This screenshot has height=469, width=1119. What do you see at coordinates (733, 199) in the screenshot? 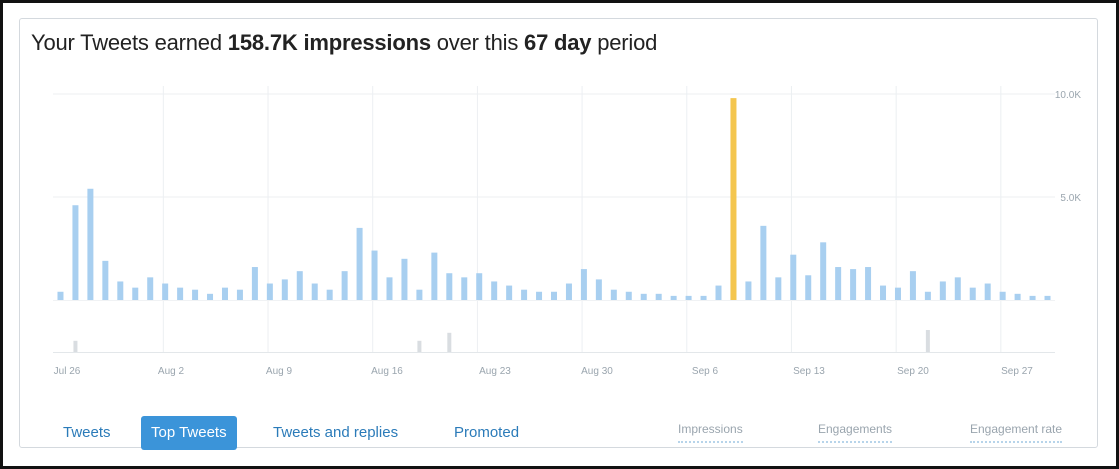
I see `promoted-bar` at bounding box center [733, 199].